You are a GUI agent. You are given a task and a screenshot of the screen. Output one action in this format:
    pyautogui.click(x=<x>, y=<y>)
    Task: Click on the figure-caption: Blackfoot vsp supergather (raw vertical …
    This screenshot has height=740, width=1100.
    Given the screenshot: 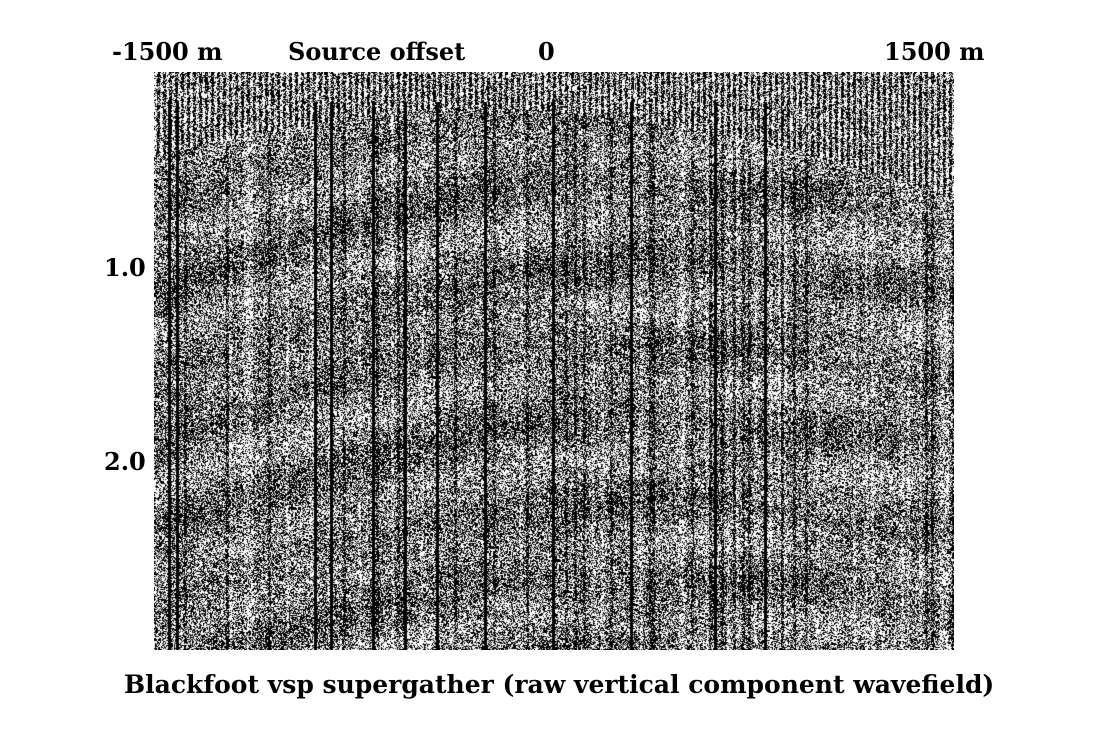 What is the action you would take?
    pyautogui.click(x=559, y=684)
    